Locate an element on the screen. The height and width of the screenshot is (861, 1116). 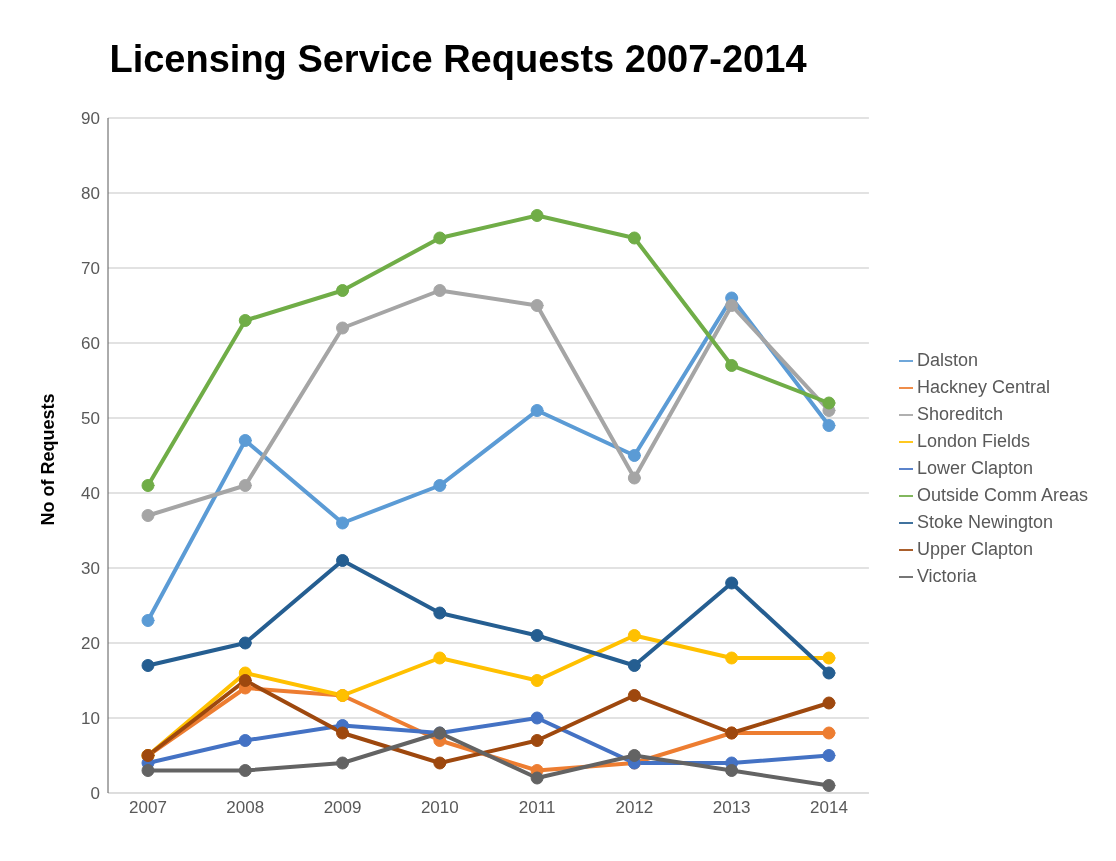
legend-label: London Fields is located at coordinates (973, 440).